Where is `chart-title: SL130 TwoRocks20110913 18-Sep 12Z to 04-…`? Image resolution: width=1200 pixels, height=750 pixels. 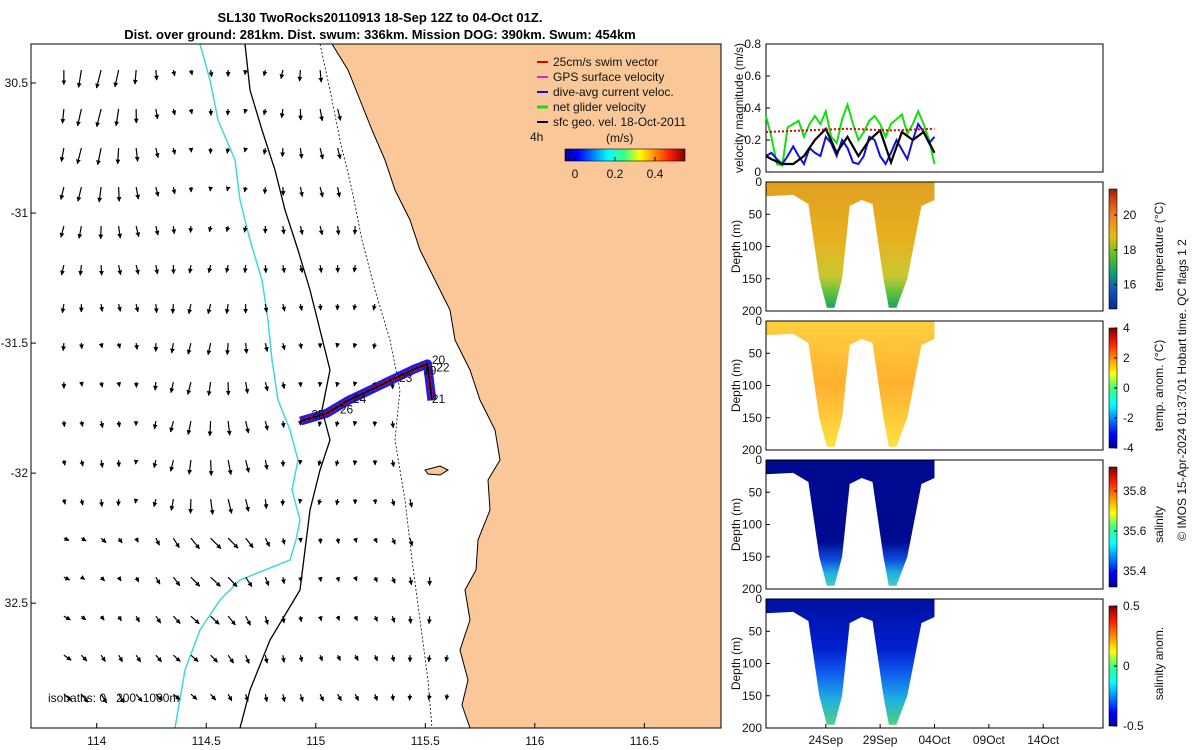 chart-title: SL130 TwoRocks20110913 18-Sep 12Z to 04-… is located at coordinates (380, 17).